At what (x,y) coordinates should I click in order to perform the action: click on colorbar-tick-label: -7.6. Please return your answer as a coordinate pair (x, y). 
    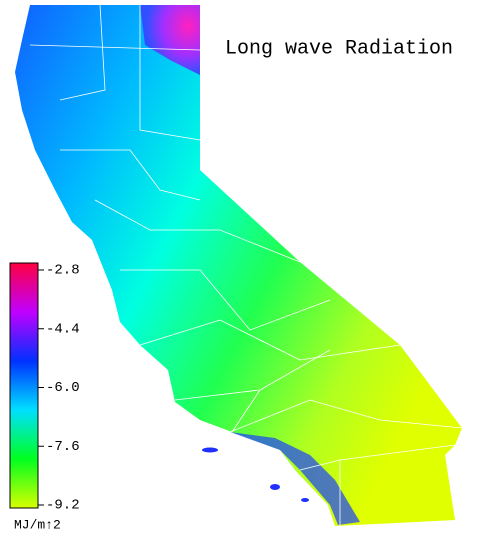
    Looking at the image, I should click on (63, 447).